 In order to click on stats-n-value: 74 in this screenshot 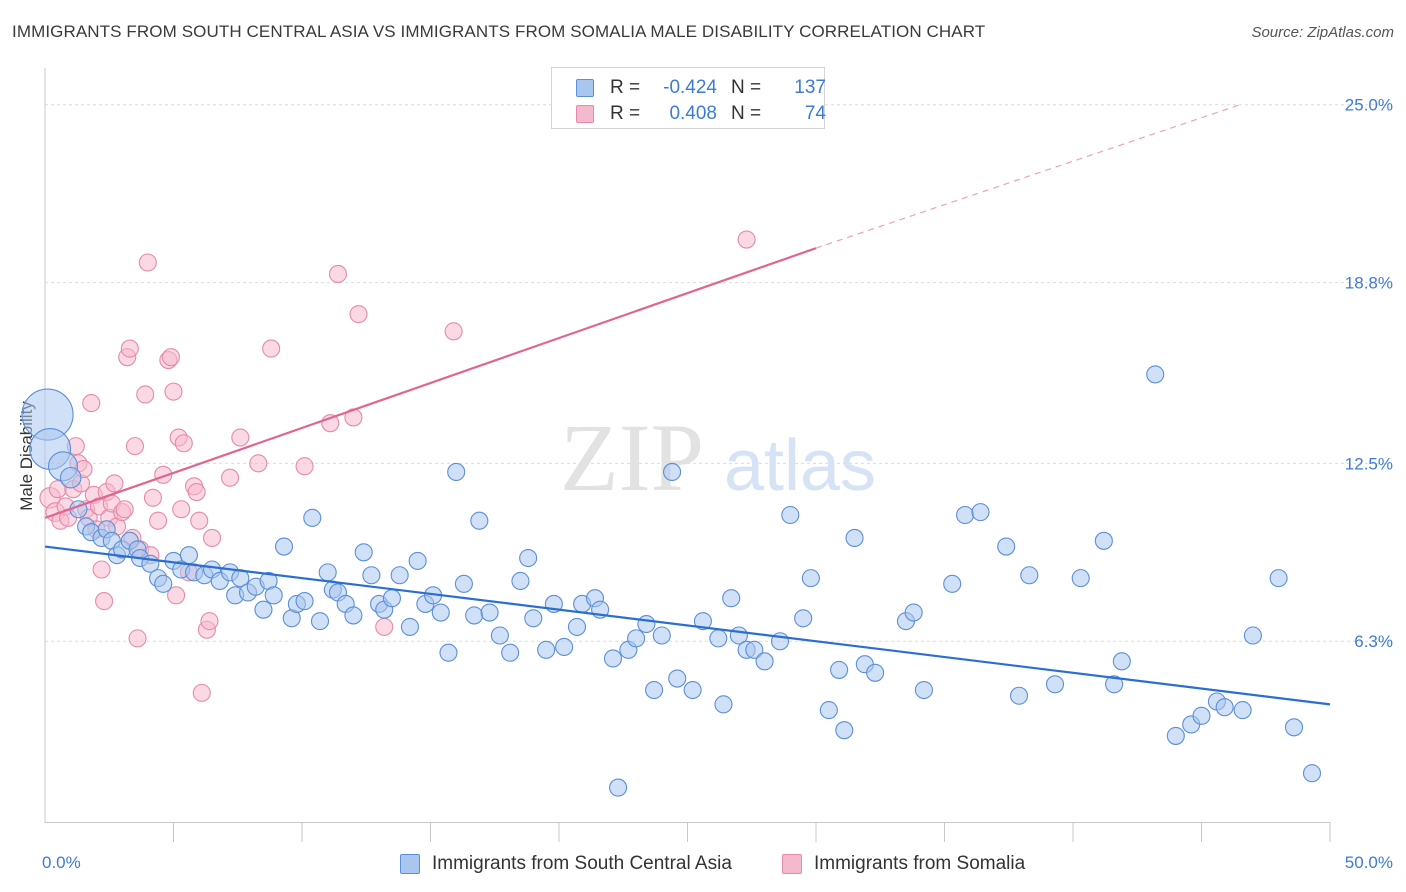, I will do `click(815, 113)`.